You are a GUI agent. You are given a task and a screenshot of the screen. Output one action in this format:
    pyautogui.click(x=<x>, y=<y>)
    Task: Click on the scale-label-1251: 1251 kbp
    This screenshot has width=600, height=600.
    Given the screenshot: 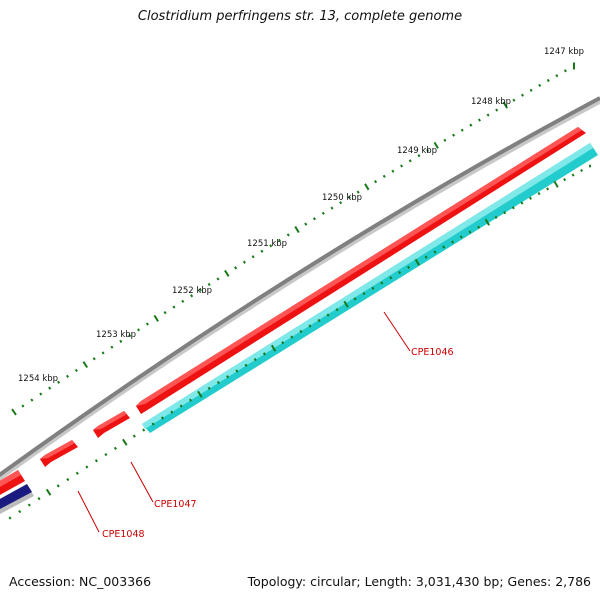 What is the action you would take?
    pyautogui.click(x=267, y=244)
    